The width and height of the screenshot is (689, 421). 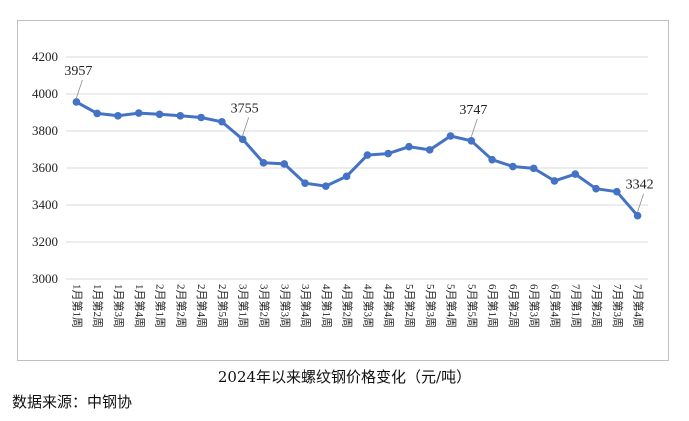 I want to click on x-tick-label: 5月第4周, so click(x=452, y=306).